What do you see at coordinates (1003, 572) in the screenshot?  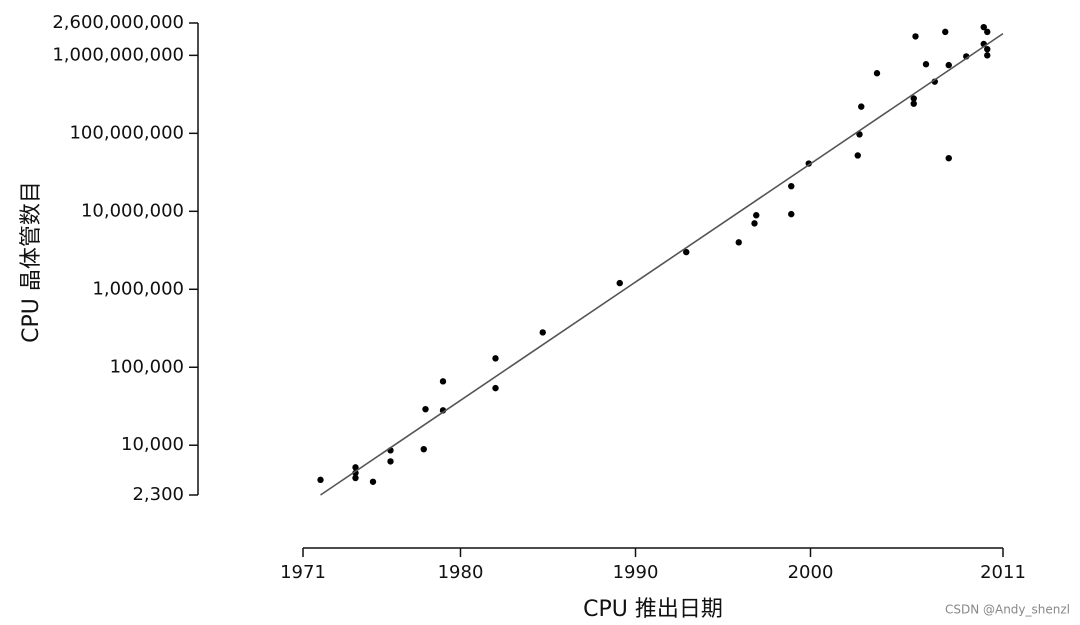 I see `x-tick-label: 2011` at bounding box center [1003, 572].